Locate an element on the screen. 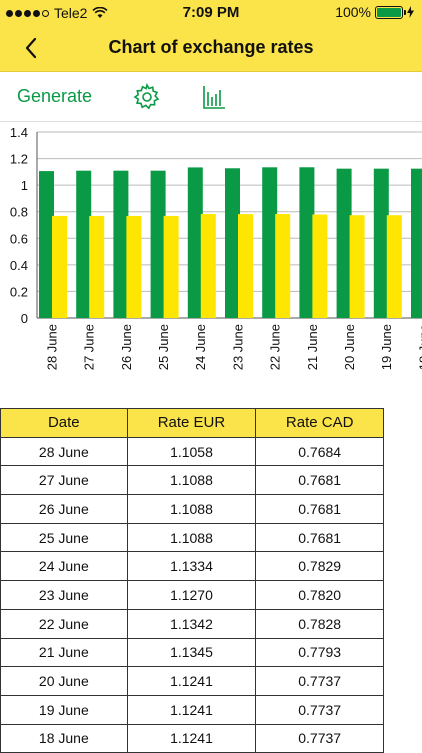 The image size is (422, 753). x-tick-label: 19 June is located at coordinates (386, 347).